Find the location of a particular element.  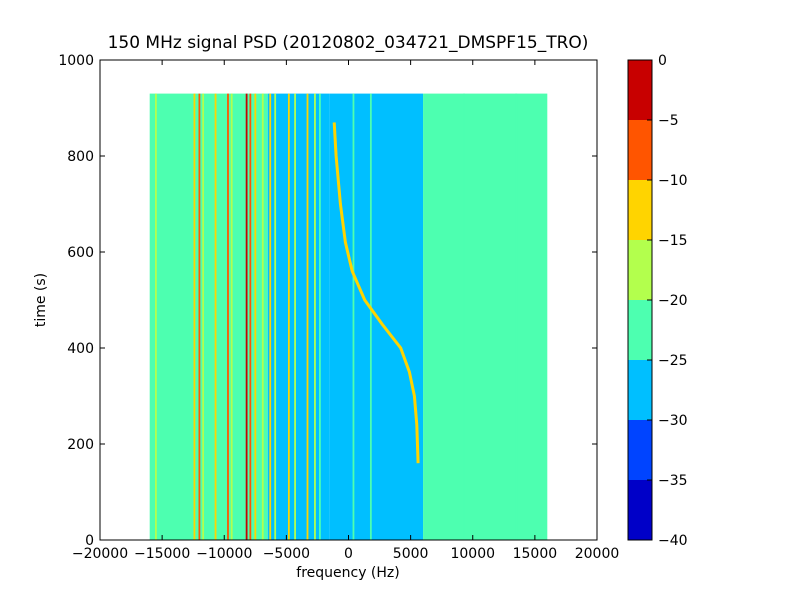

colorbar-tick-label: −5 is located at coordinates (668, 121).